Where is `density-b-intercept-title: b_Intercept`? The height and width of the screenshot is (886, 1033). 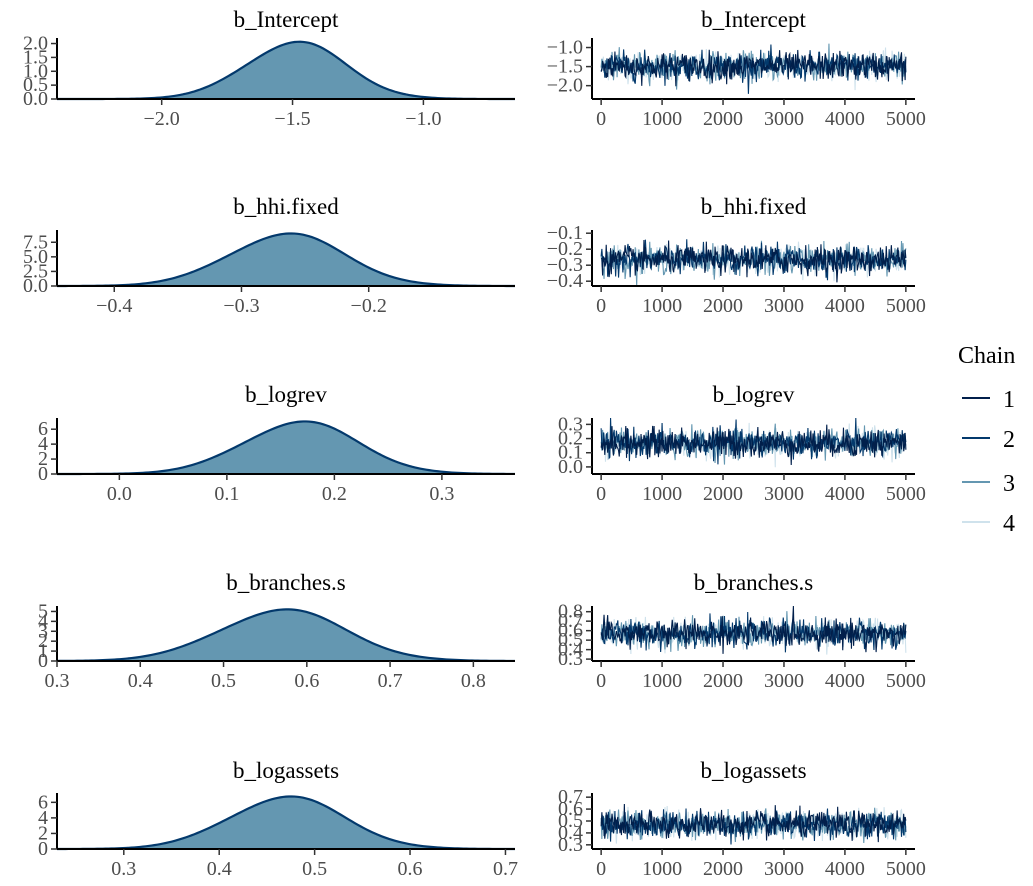
density-b-intercept-title: b_Intercept is located at coordinates (286, 19).